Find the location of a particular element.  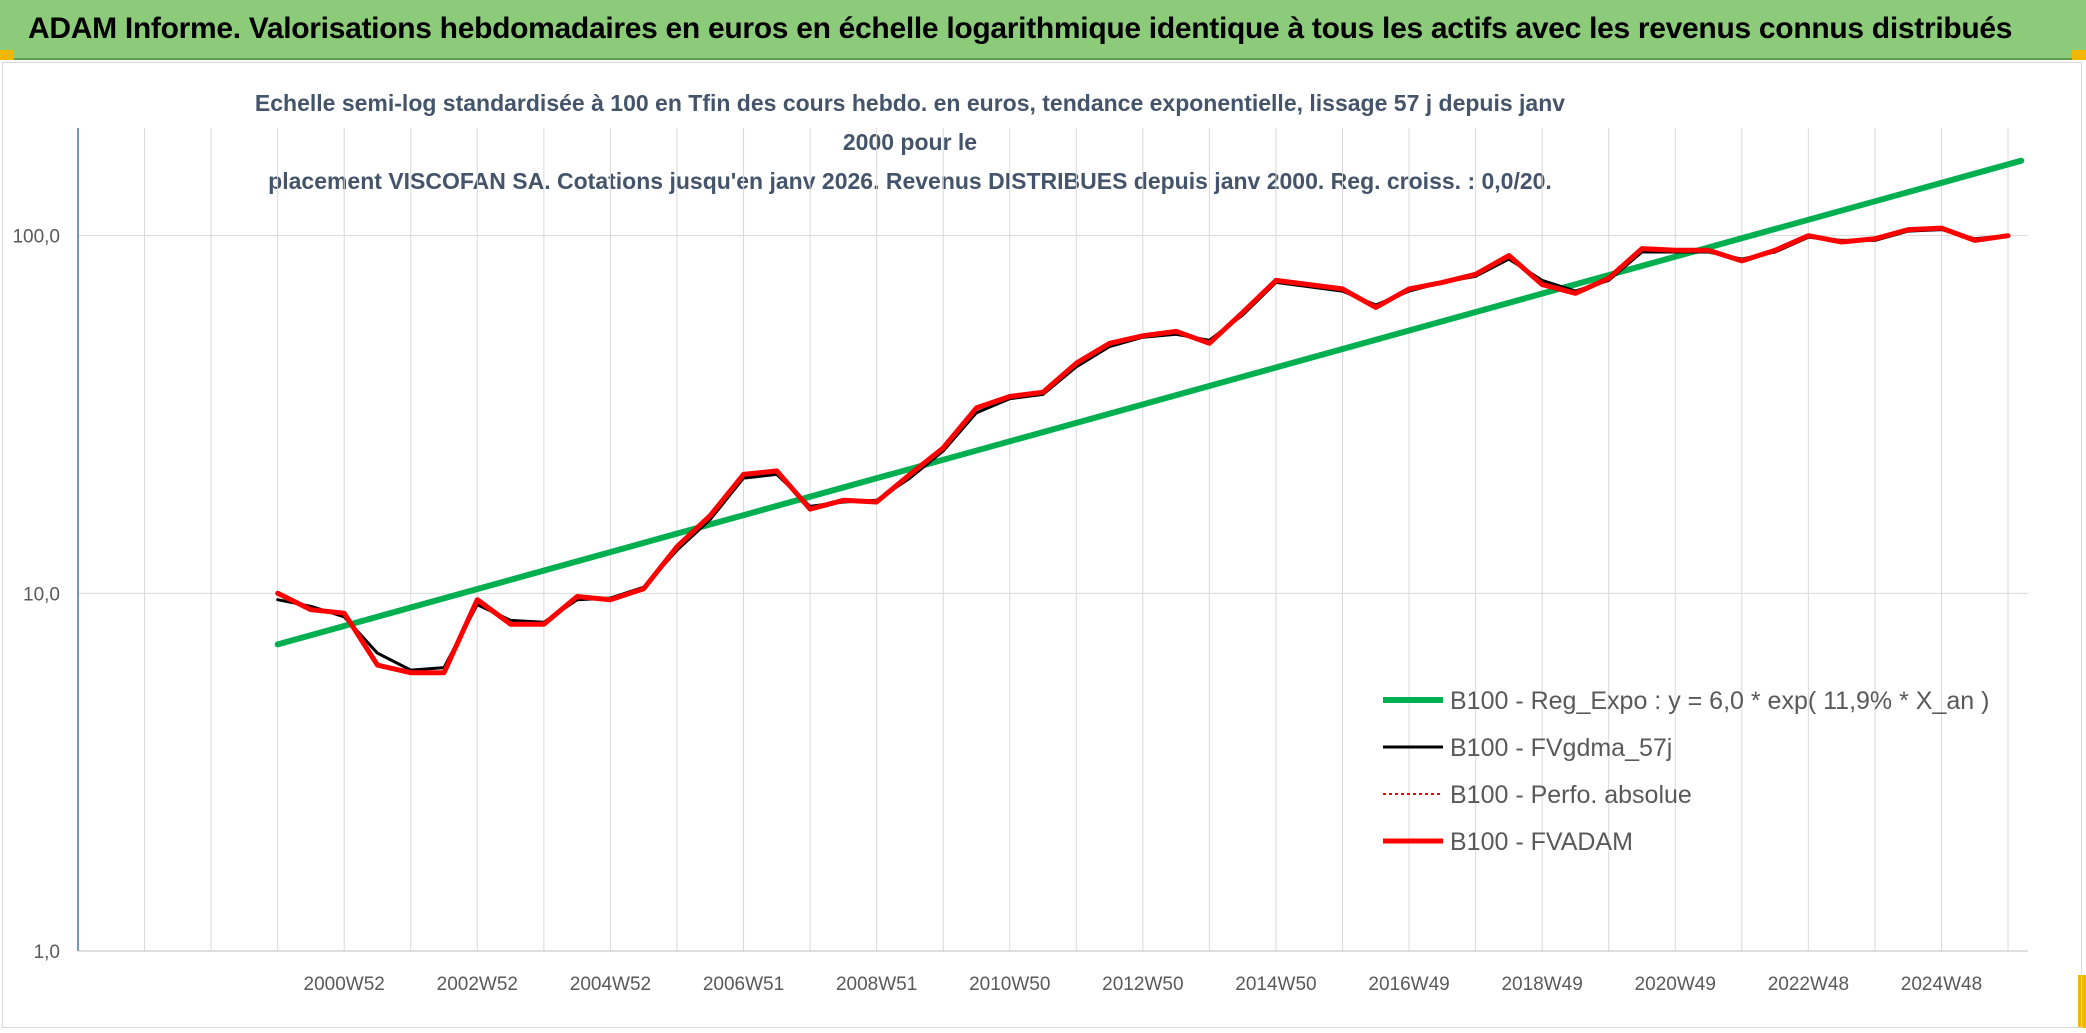

x-tick-label: 2024W48 is located at coordinates (1941, 984).